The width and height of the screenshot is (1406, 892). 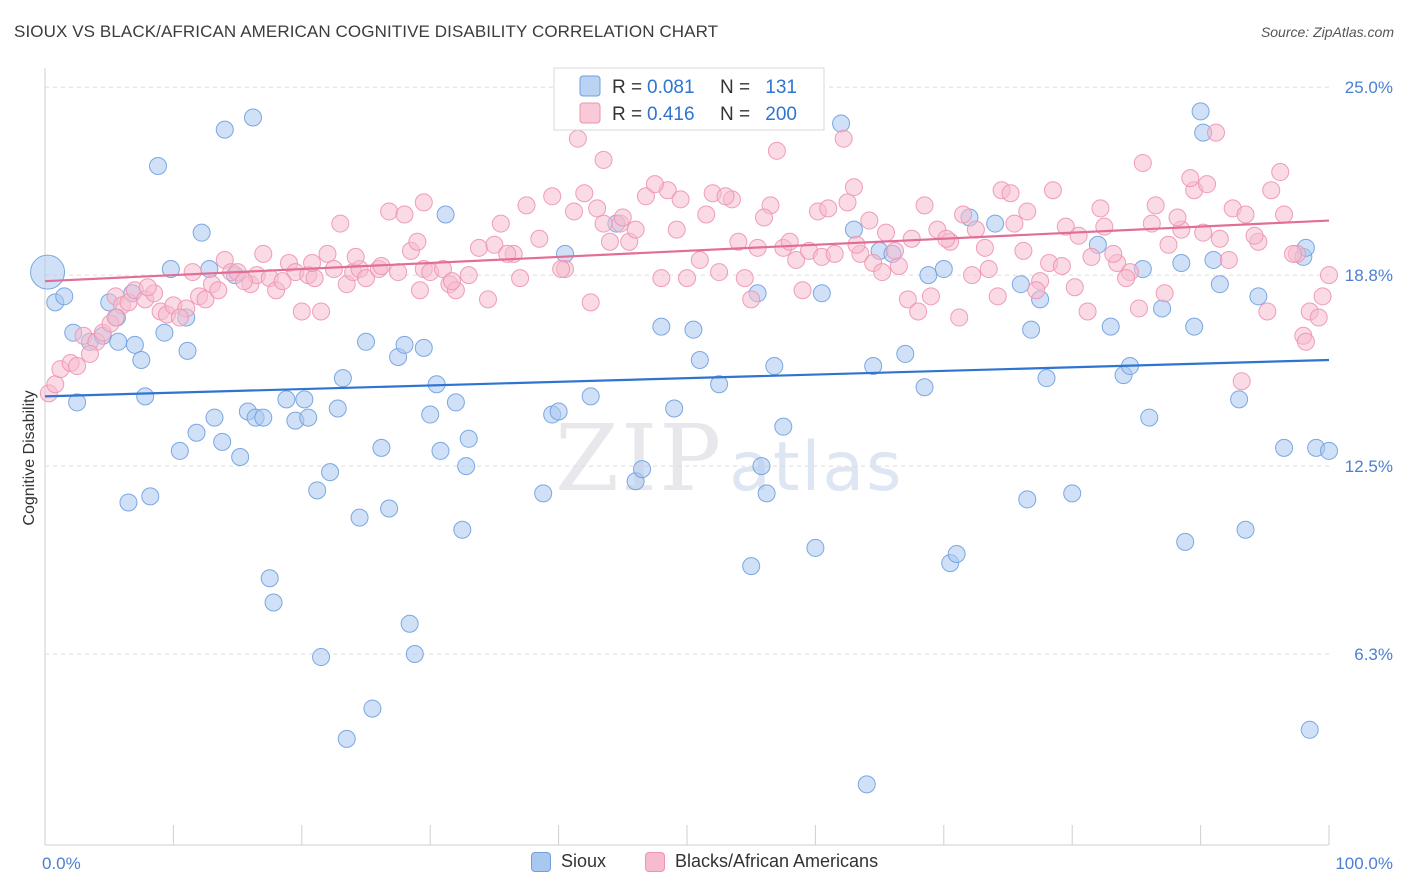 What do you see at coordinates (735, 114) in the screenshot?
I see `n-label: N =` at bounding box center [735, 114].